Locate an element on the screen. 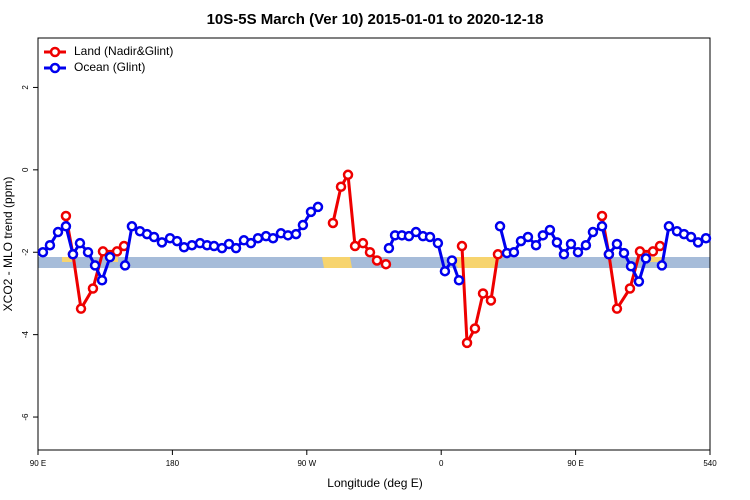  legend-label: Land (Nadir&Glint) is located at coordinates (123, 51).